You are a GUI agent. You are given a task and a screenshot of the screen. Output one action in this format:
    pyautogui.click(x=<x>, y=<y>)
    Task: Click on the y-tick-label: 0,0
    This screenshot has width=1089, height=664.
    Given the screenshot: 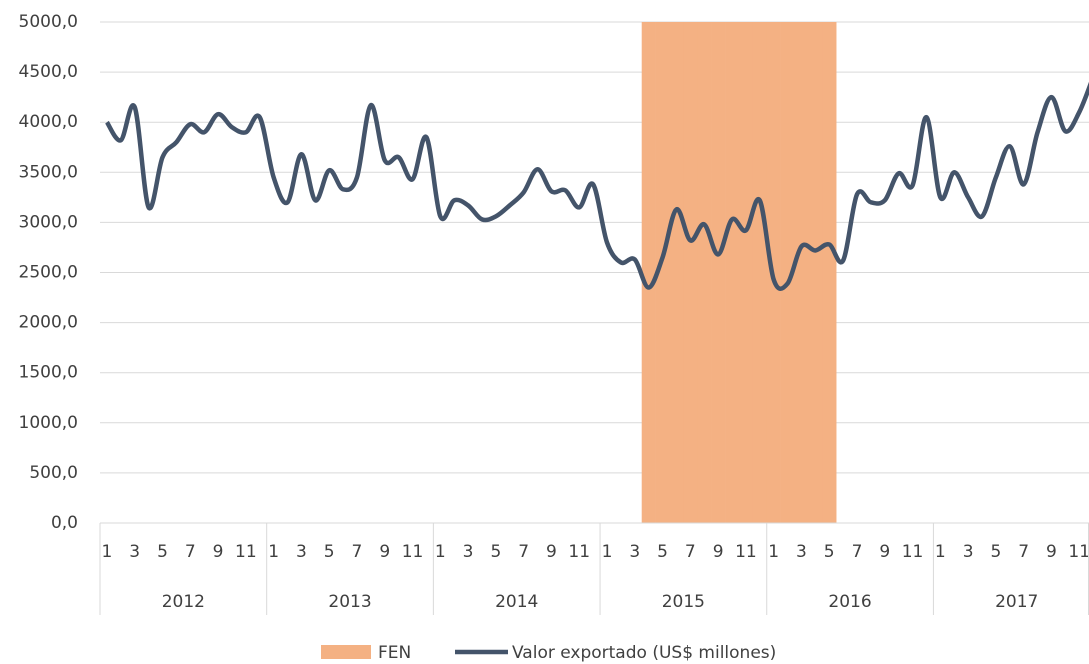 What is the action you would take?
    pyautogui.click(x=64, y=523)
    